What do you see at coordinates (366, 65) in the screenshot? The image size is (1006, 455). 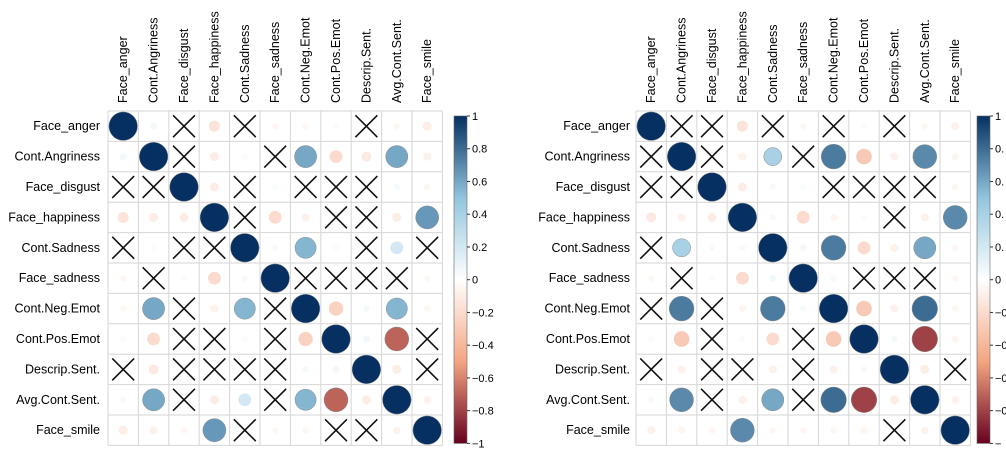 I see `column-label: Descrip.Sent.` at bounding box center [366, 65].